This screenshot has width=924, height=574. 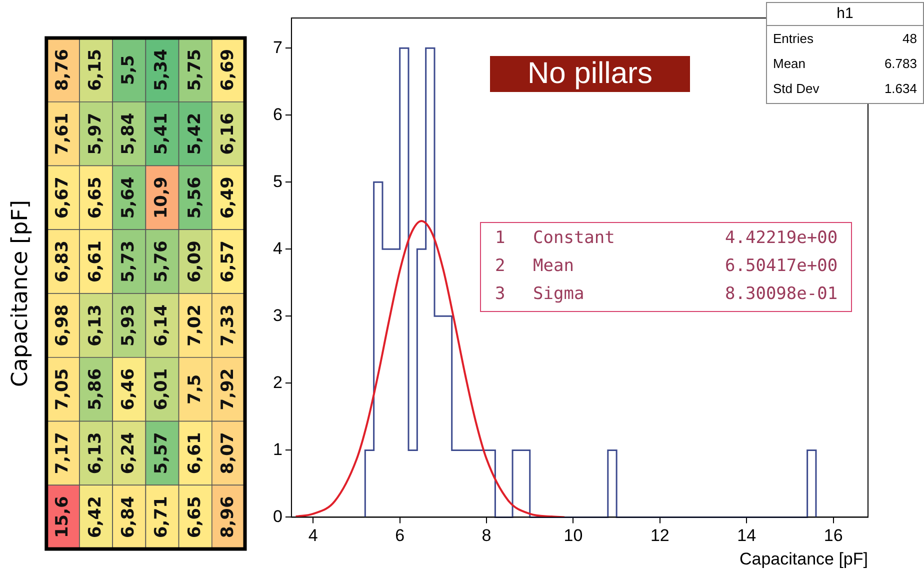 What do you see at coordinates (228, 389) in the screenshot?
I see `data-label: 7,92` at bounding box center [228, 389].